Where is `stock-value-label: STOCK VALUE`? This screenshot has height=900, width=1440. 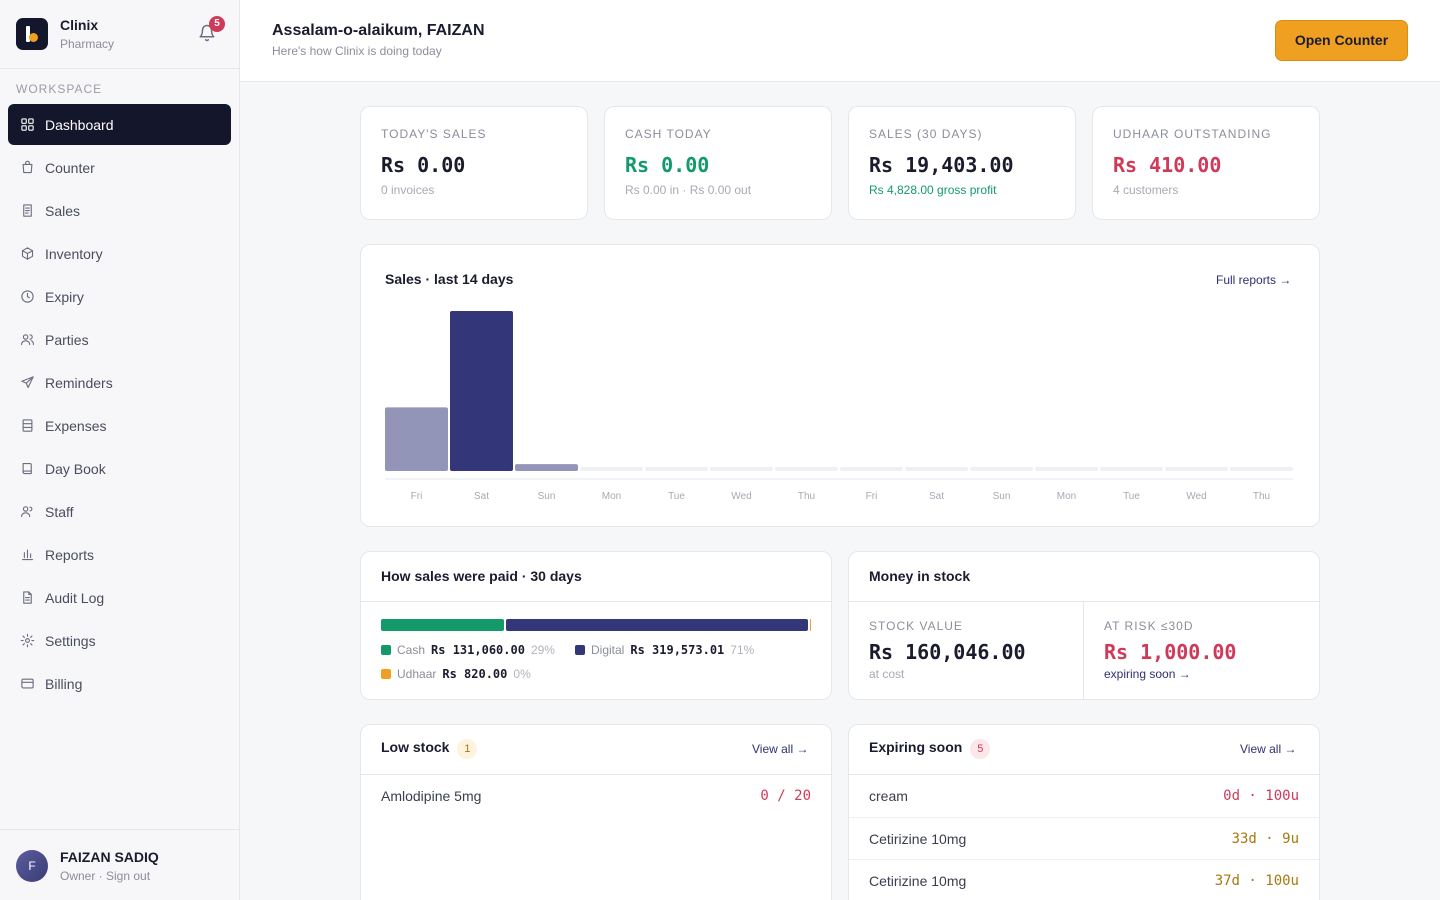 stock-value-label: STOCK VALUE is located at coordinates (916, 626).